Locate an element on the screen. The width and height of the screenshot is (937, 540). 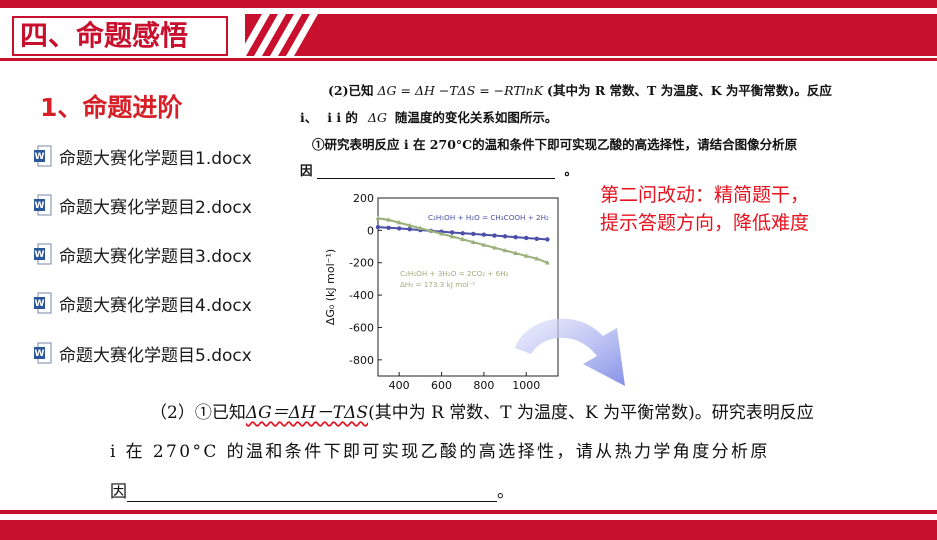
delta-g-symbol: ΔG is located at coordinates (377, 117).